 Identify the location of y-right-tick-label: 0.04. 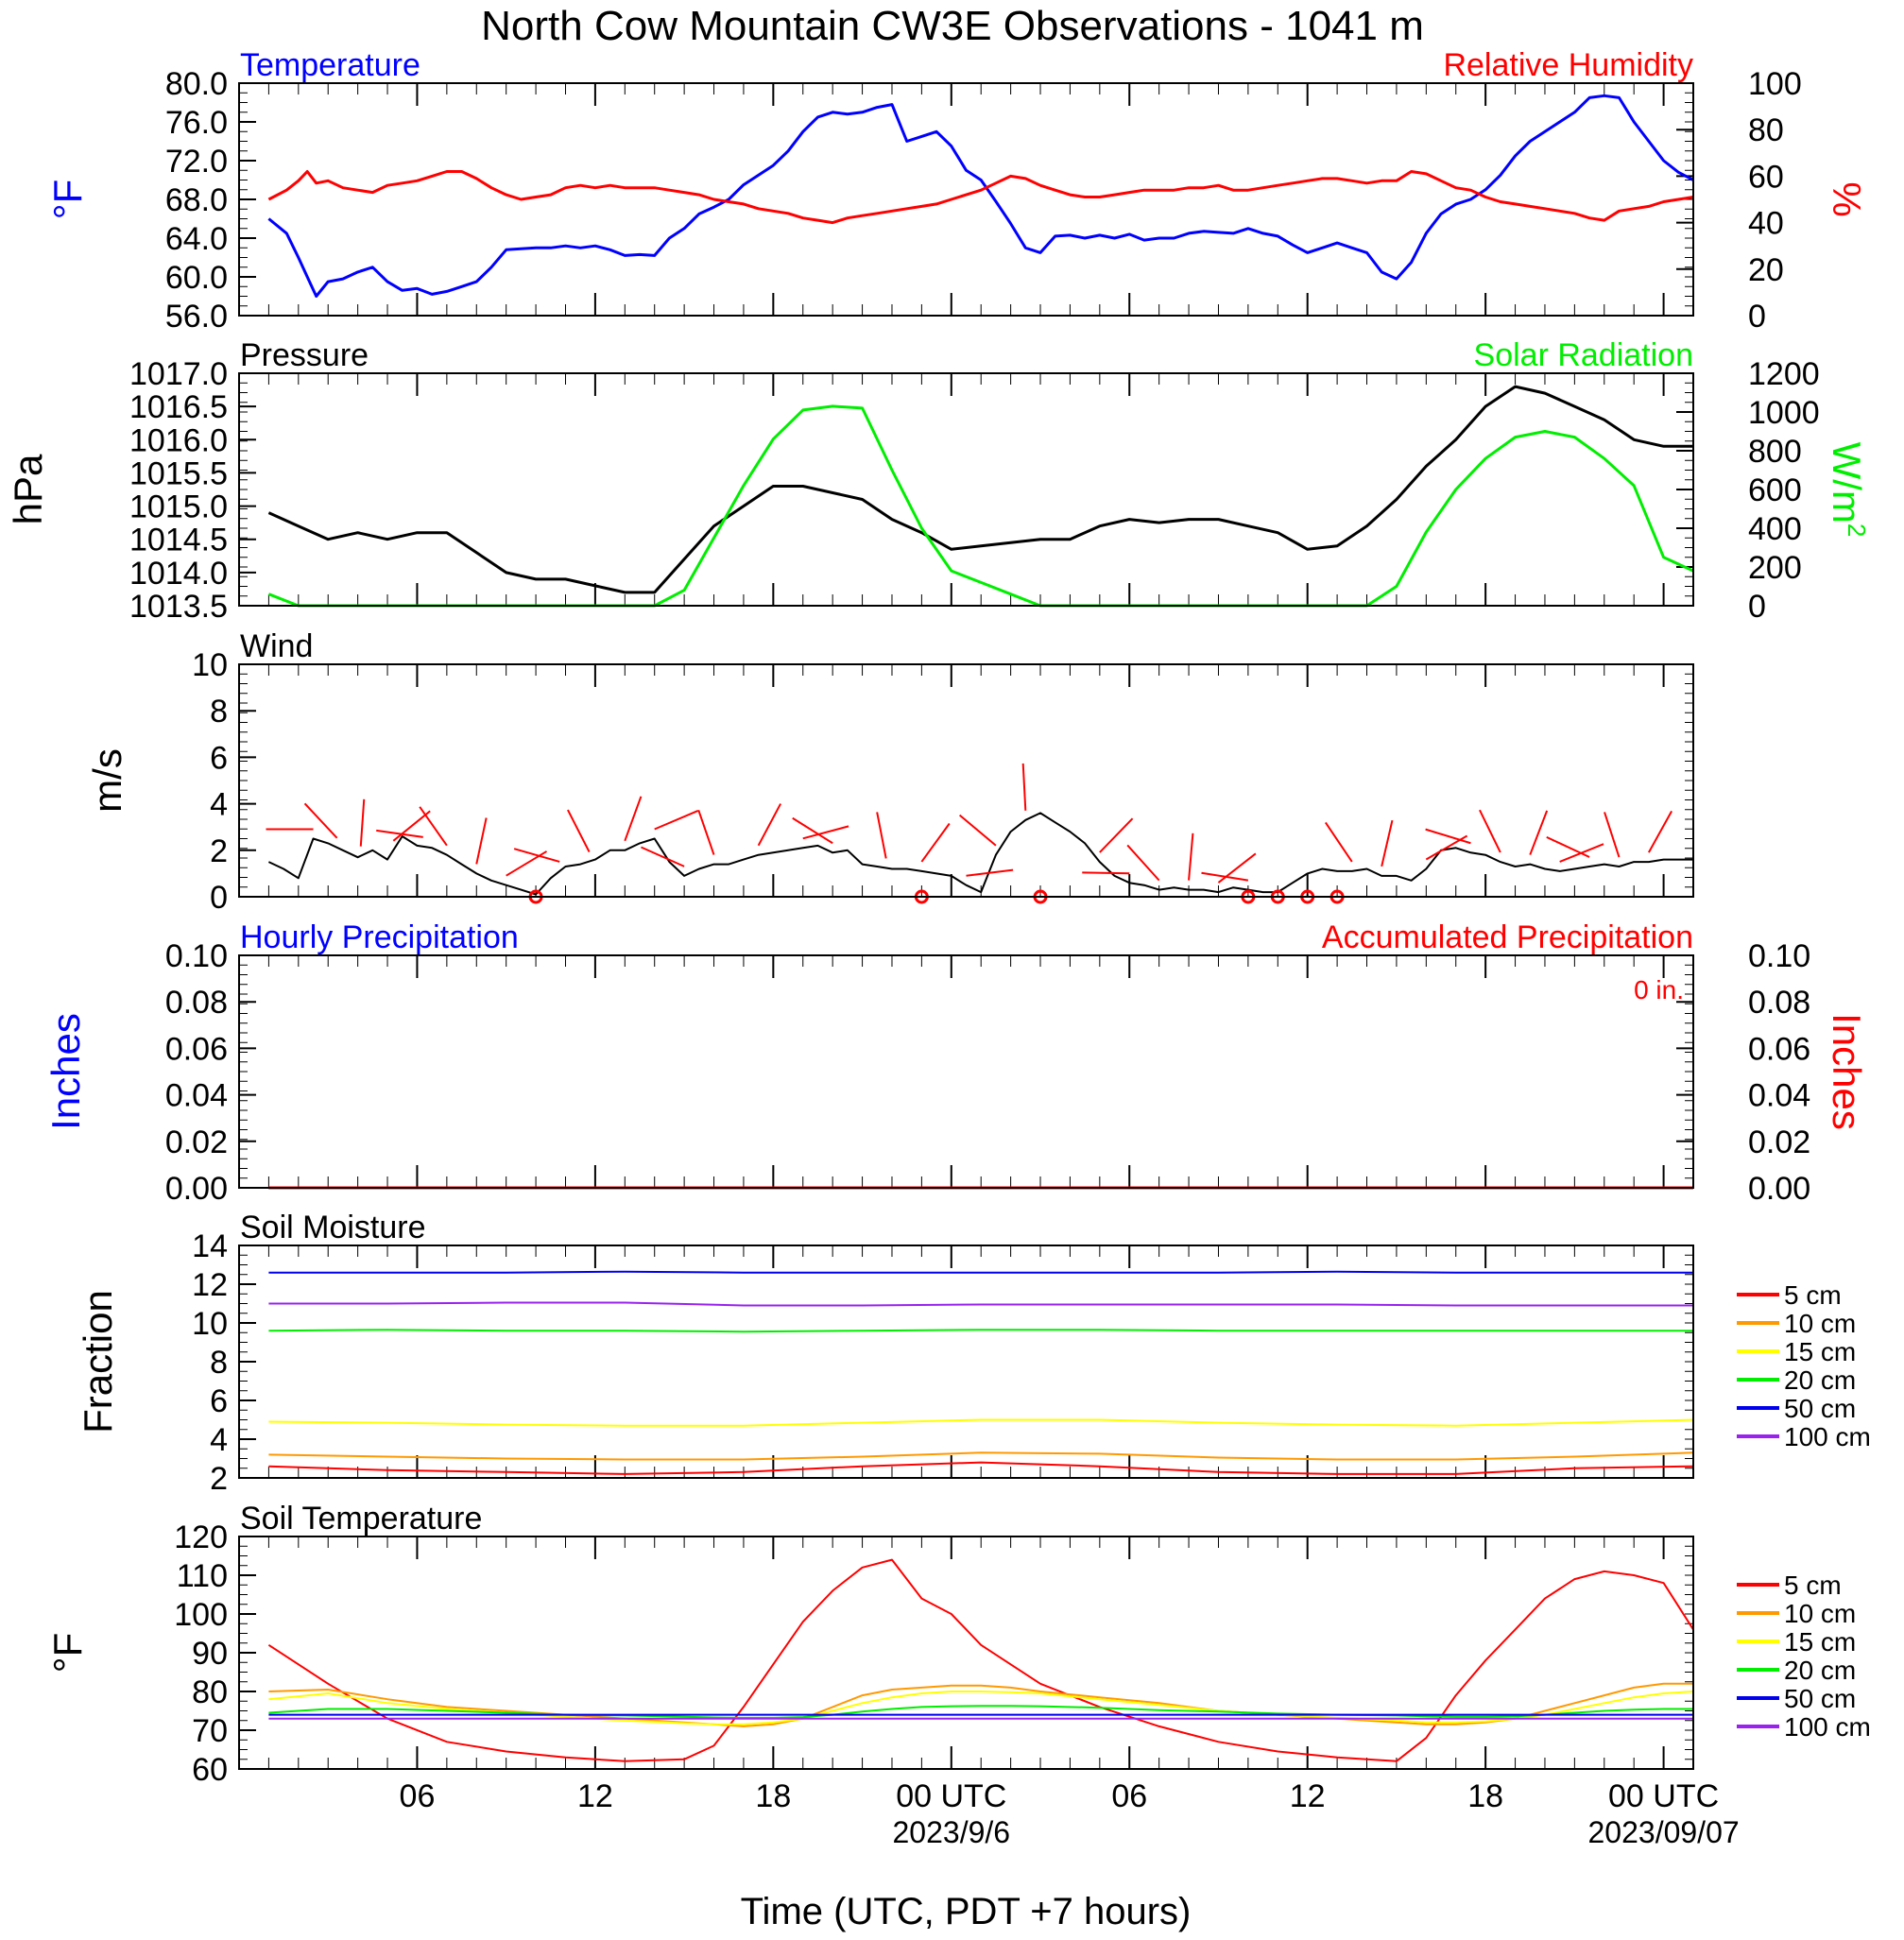
(1779, 1096).